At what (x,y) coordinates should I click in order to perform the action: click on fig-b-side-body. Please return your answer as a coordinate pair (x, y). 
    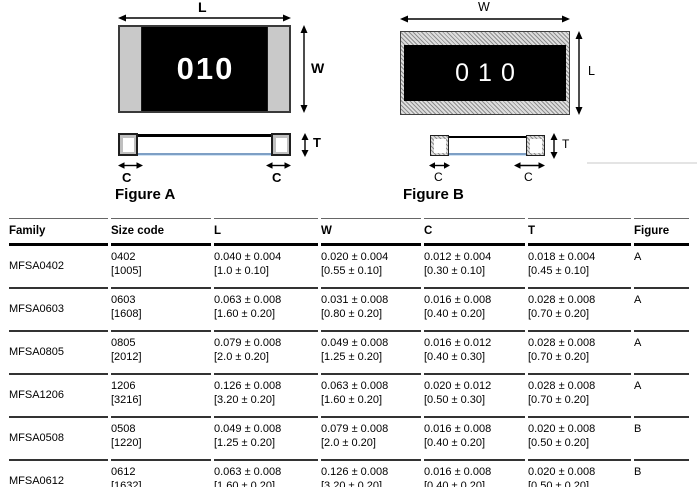
    Looking at the image, I should click on (487, 145).